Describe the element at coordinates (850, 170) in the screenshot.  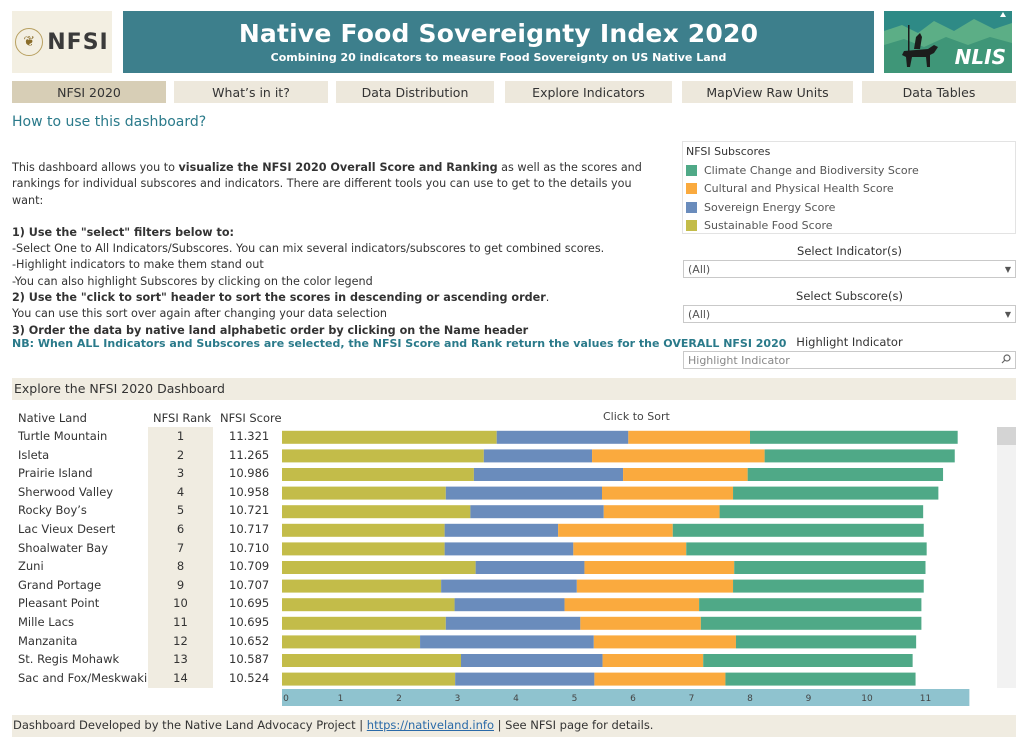
I see `legend-item-climate: Climate Change and Biodiversity Score` at that location.